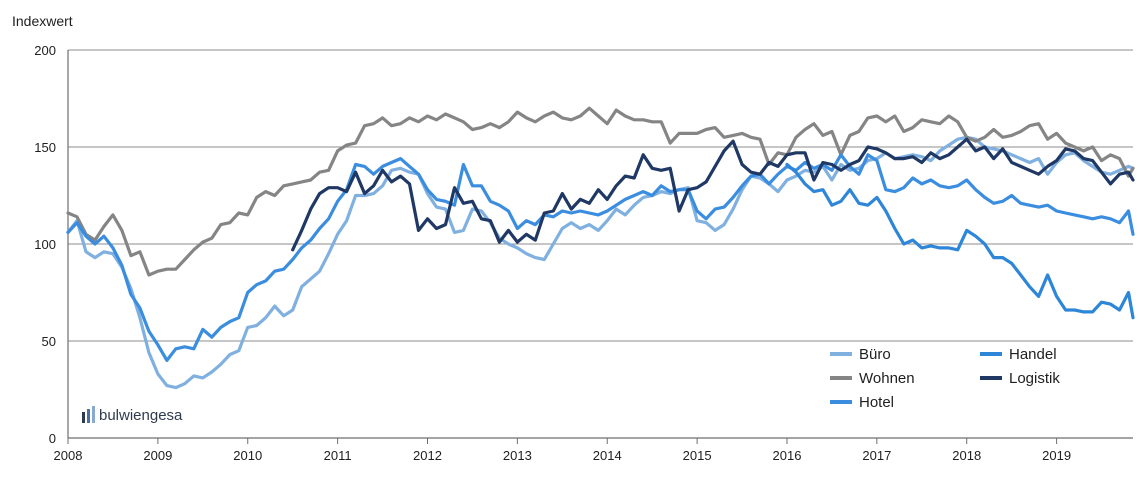 The image size is (1144, 480). I want to click on x-tick-label: 2017, so click(876, 455).